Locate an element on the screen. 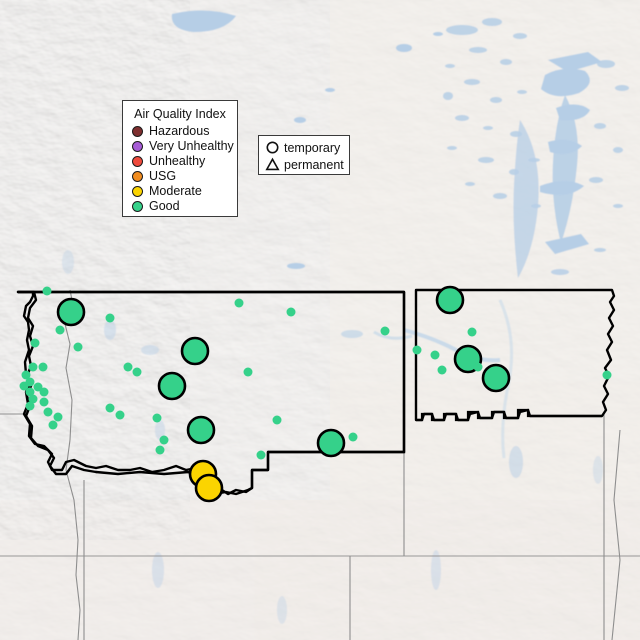 This screenshot has width=640, height=640. aqi-legend-row: Hazardous is located at coordinates (181, 131).